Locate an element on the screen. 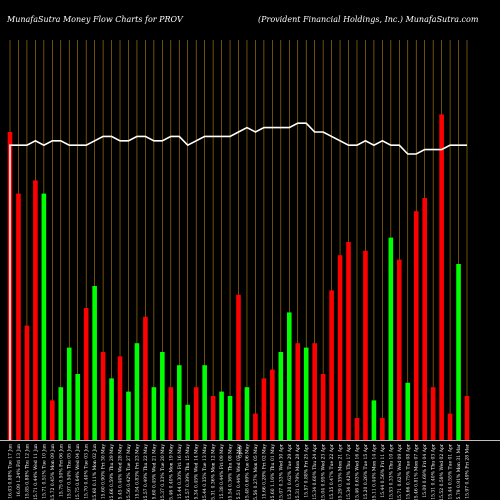 The image size is (500, 500). x-tick-label: 15.51 0.44% Wed 07 May is located at coordinates (239, 472).